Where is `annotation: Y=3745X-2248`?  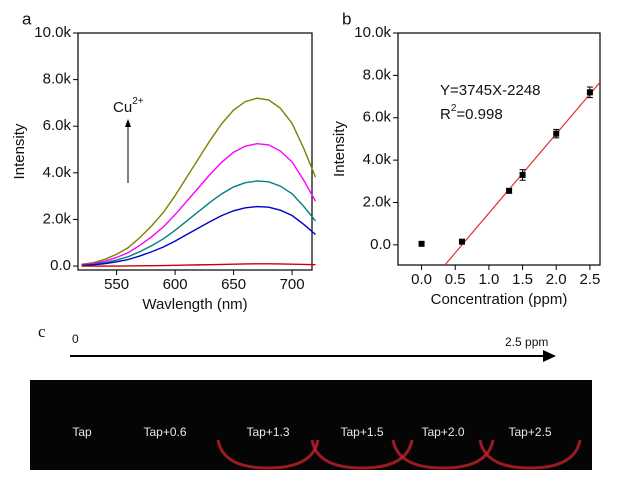
annotation: Y=3745X-2248 is located at coordinates (490, 90).